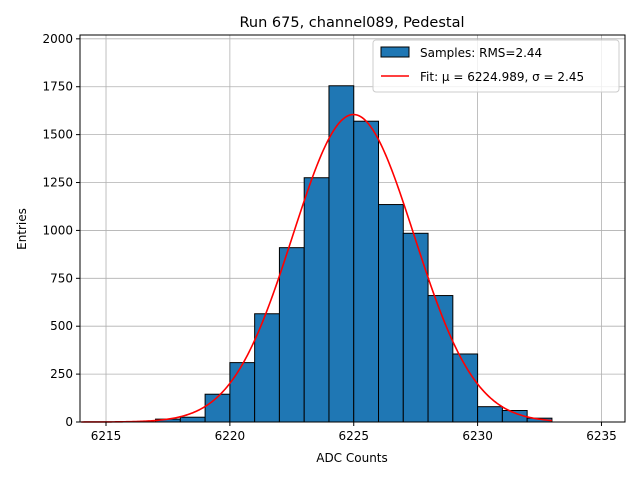 The image size is (640, 480). I want to click on x-tick-label: 6220, so click(230, 436).